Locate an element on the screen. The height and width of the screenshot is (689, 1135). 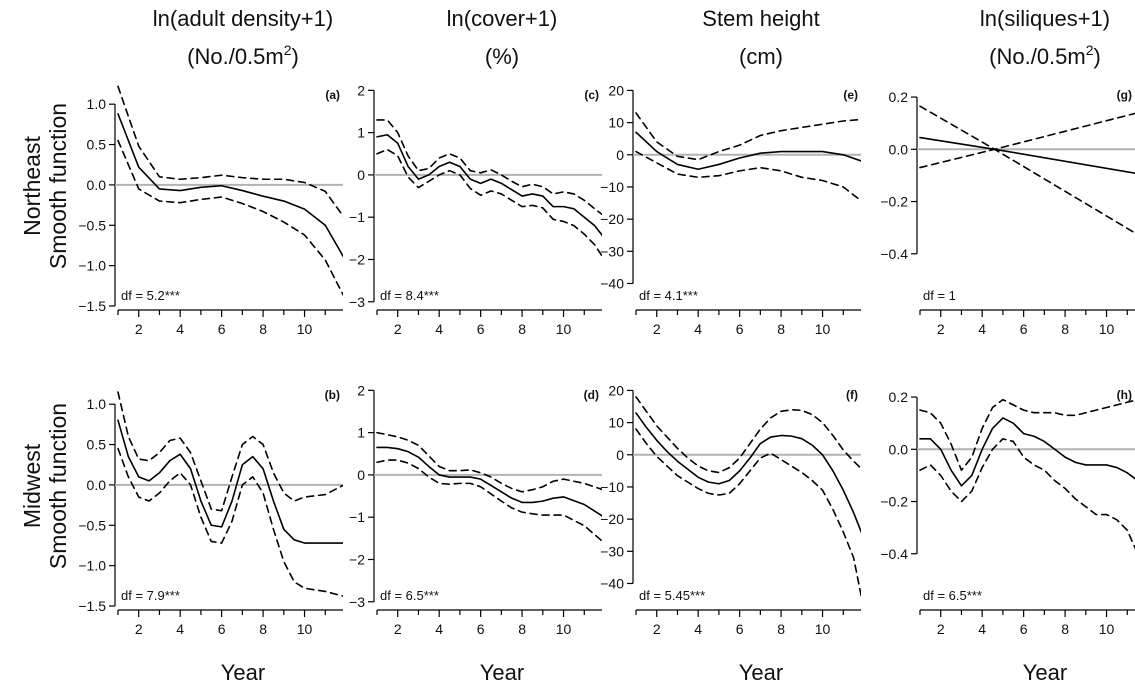
panel-tag: (f) is located at coordinates (852, 395).